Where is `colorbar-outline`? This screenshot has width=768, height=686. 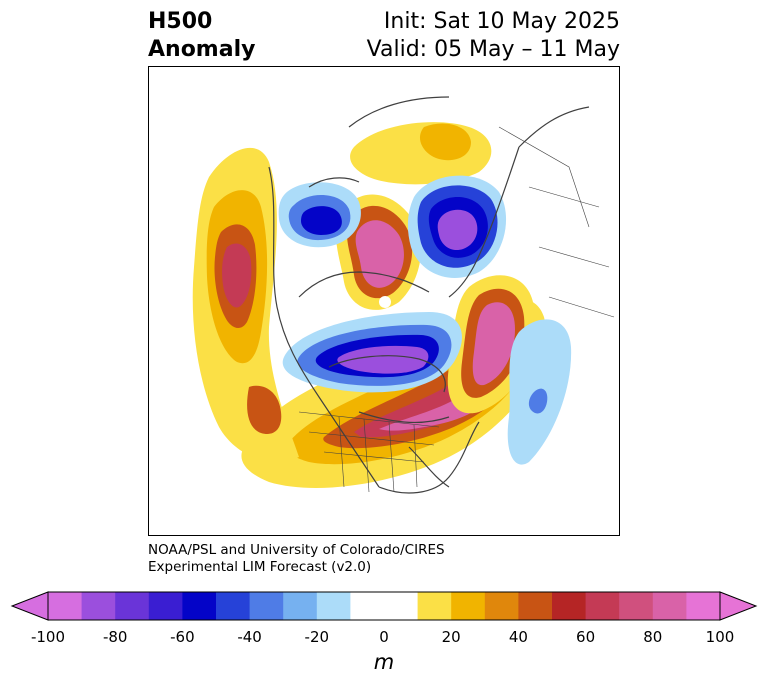
colorbar-outline is located at coordinates (384, 606).